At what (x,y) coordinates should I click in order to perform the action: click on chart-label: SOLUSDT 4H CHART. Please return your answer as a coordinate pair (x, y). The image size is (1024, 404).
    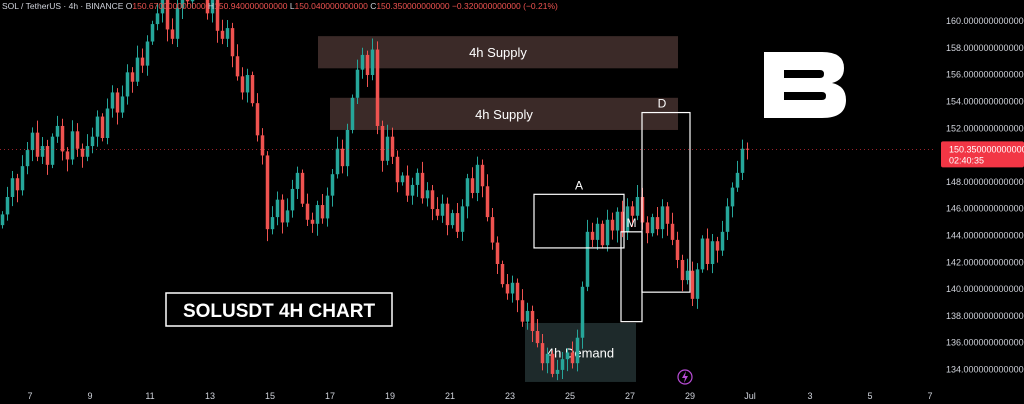
    Looking at the image, I should click on (279, 311).